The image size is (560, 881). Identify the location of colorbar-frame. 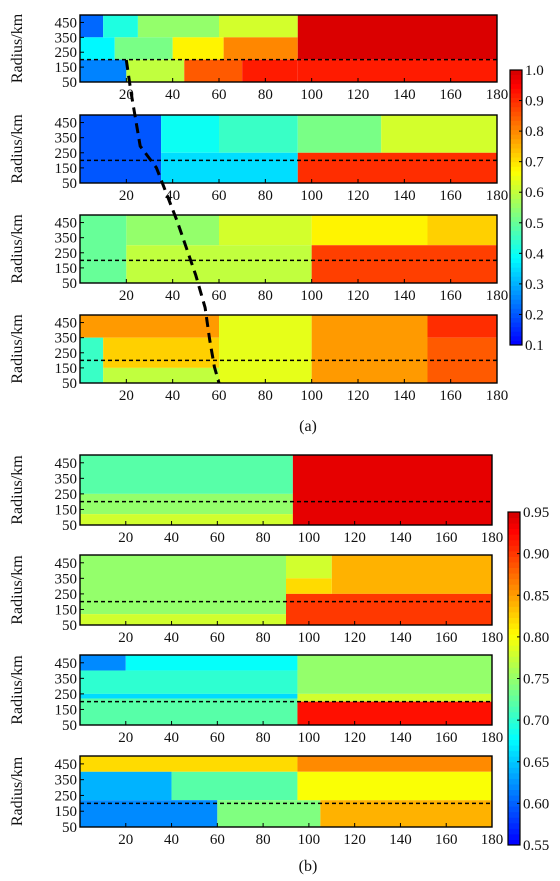
(516, 207).